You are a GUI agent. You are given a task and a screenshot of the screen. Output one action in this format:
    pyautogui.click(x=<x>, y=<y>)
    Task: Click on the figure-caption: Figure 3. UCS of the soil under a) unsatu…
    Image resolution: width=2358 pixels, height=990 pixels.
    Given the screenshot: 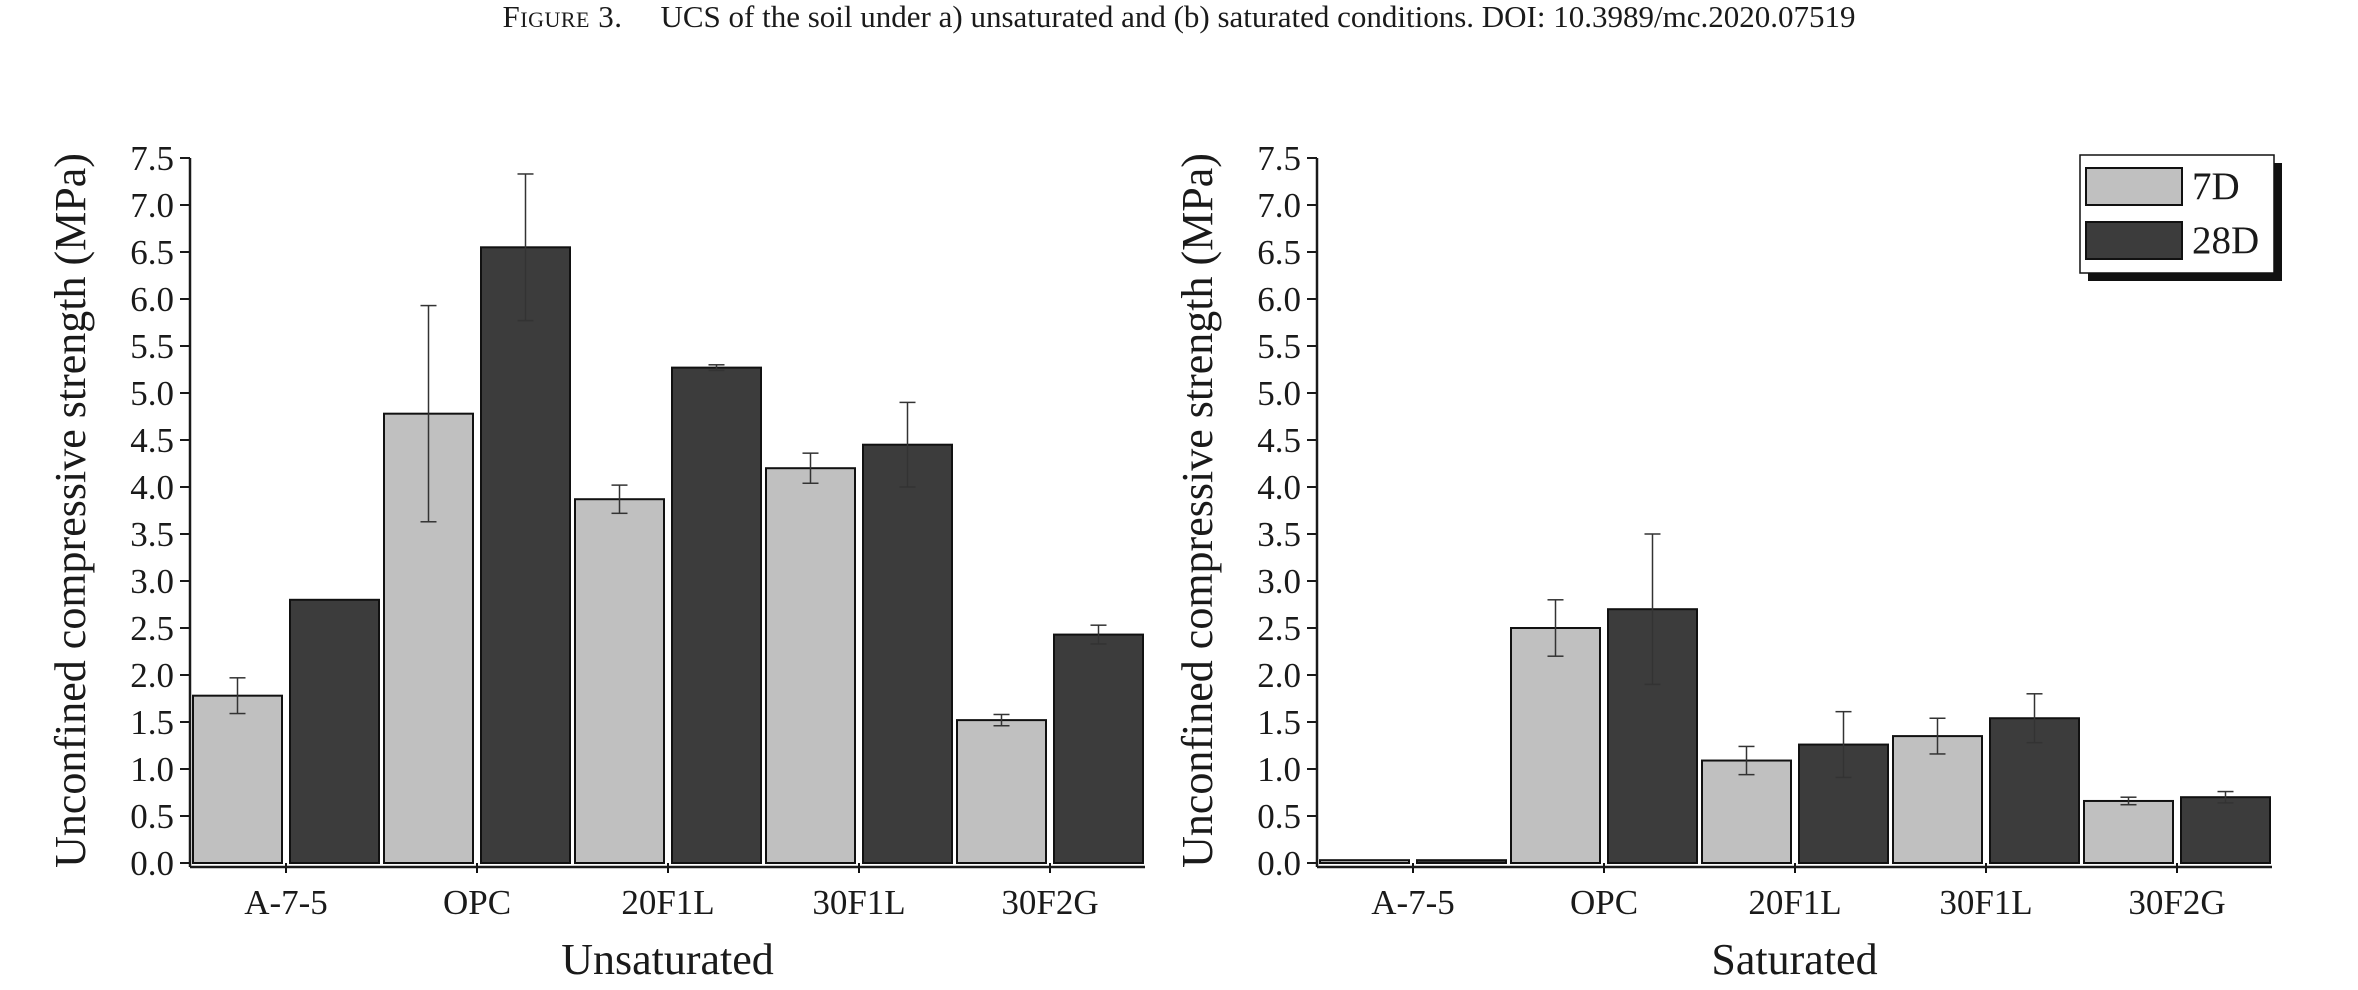 What is the action you would take?
    pyautogui.click(x=1179, y=25)
    